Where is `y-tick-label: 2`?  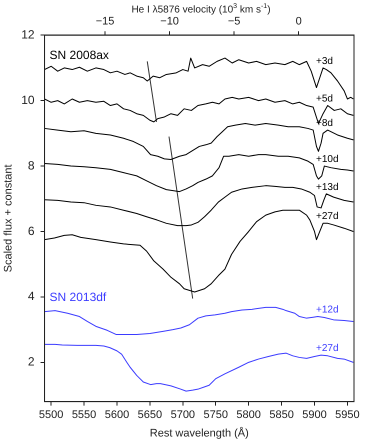
y-tick-label: 2 is located at coordinates (31, 361).